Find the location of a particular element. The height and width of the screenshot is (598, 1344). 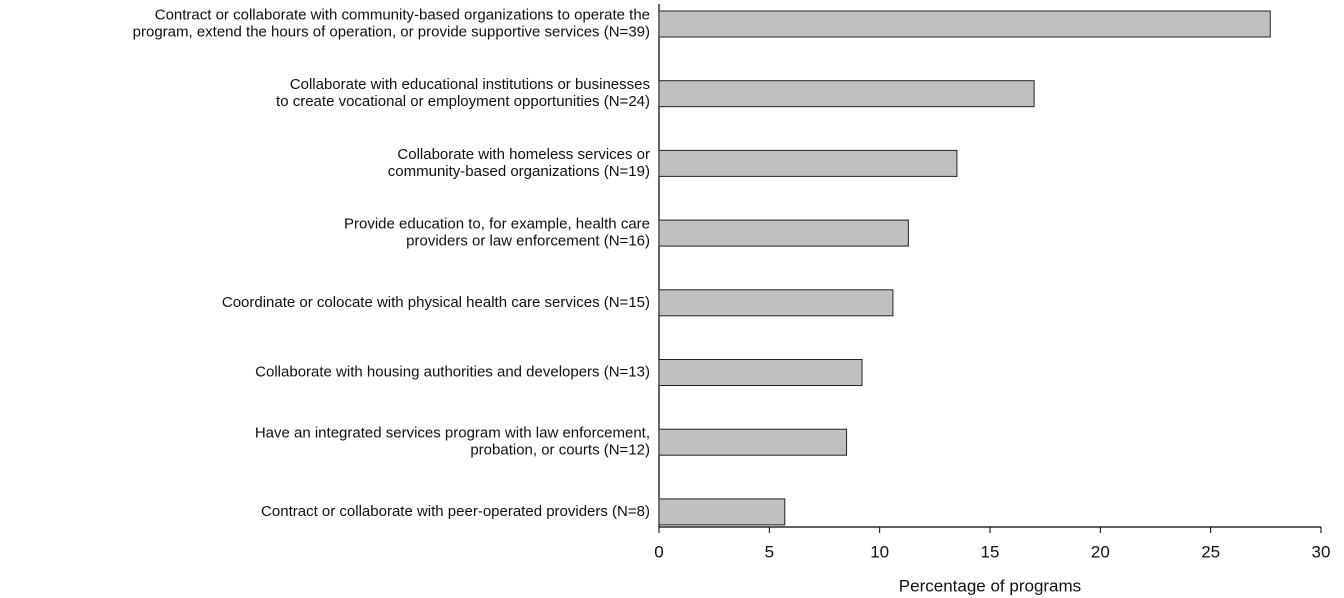

y-tick-label: community-based organizations (N=19) is located at coordinates (519, 171).